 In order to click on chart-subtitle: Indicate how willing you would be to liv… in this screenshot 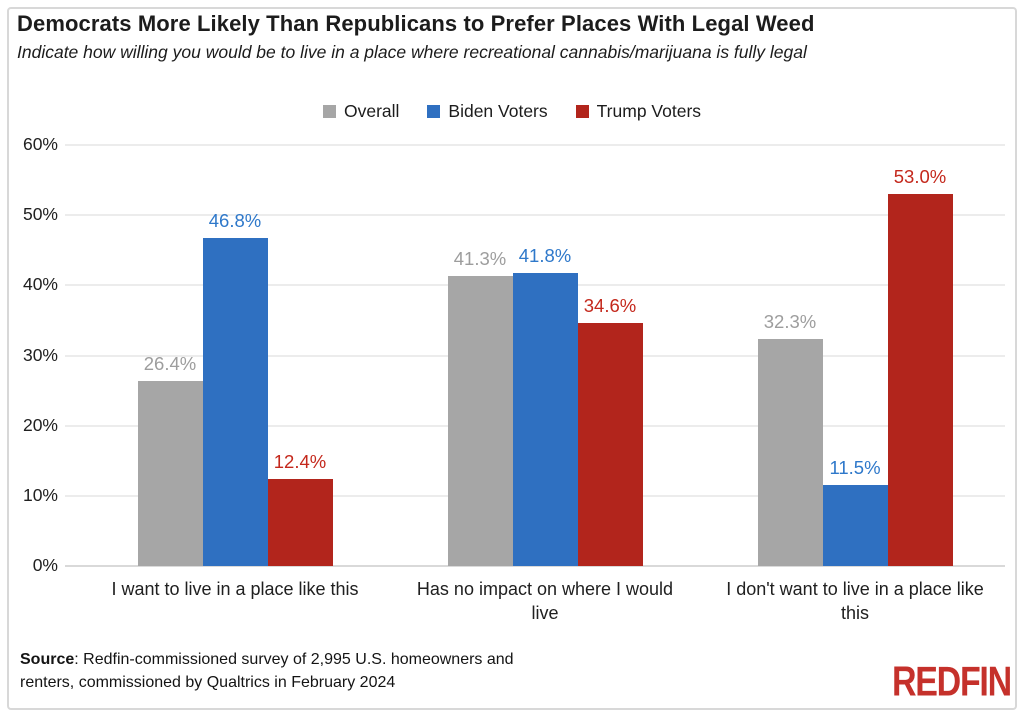, I will do `click(412, 52)`.